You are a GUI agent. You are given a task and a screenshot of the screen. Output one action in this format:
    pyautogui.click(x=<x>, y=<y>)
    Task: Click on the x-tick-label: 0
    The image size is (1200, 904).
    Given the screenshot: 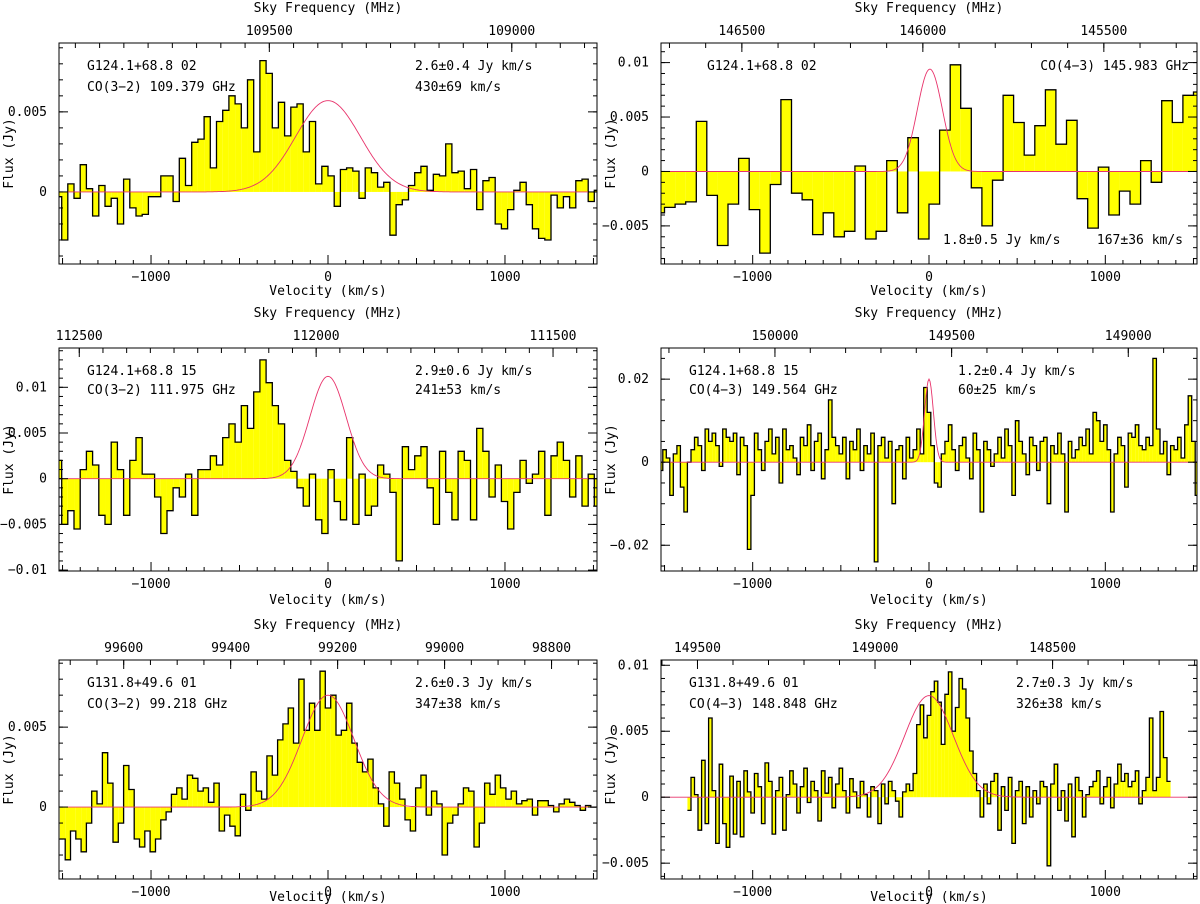 What is the action you would take?
    pyautogui.click(x=929, y=584)
    